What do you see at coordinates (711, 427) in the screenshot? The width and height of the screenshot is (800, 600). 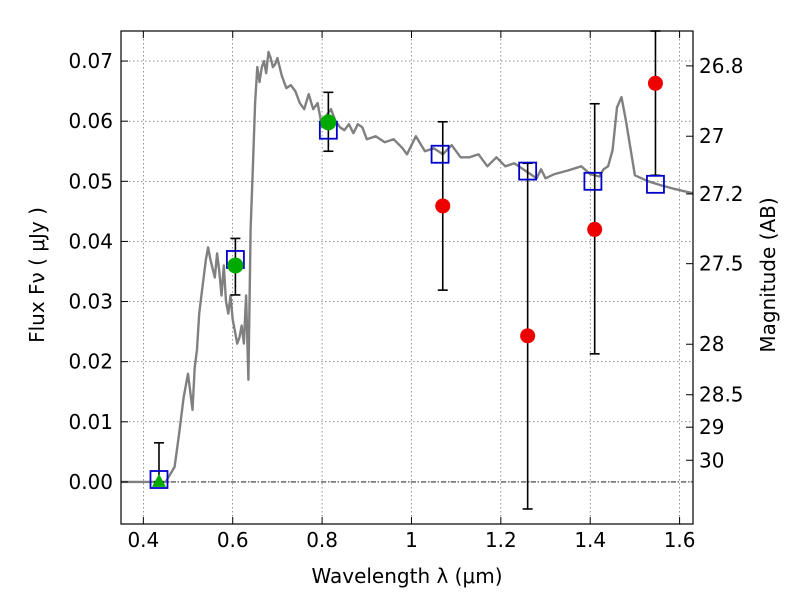 I see `y2-tick-label: 29` at bounding box center [711, 427].